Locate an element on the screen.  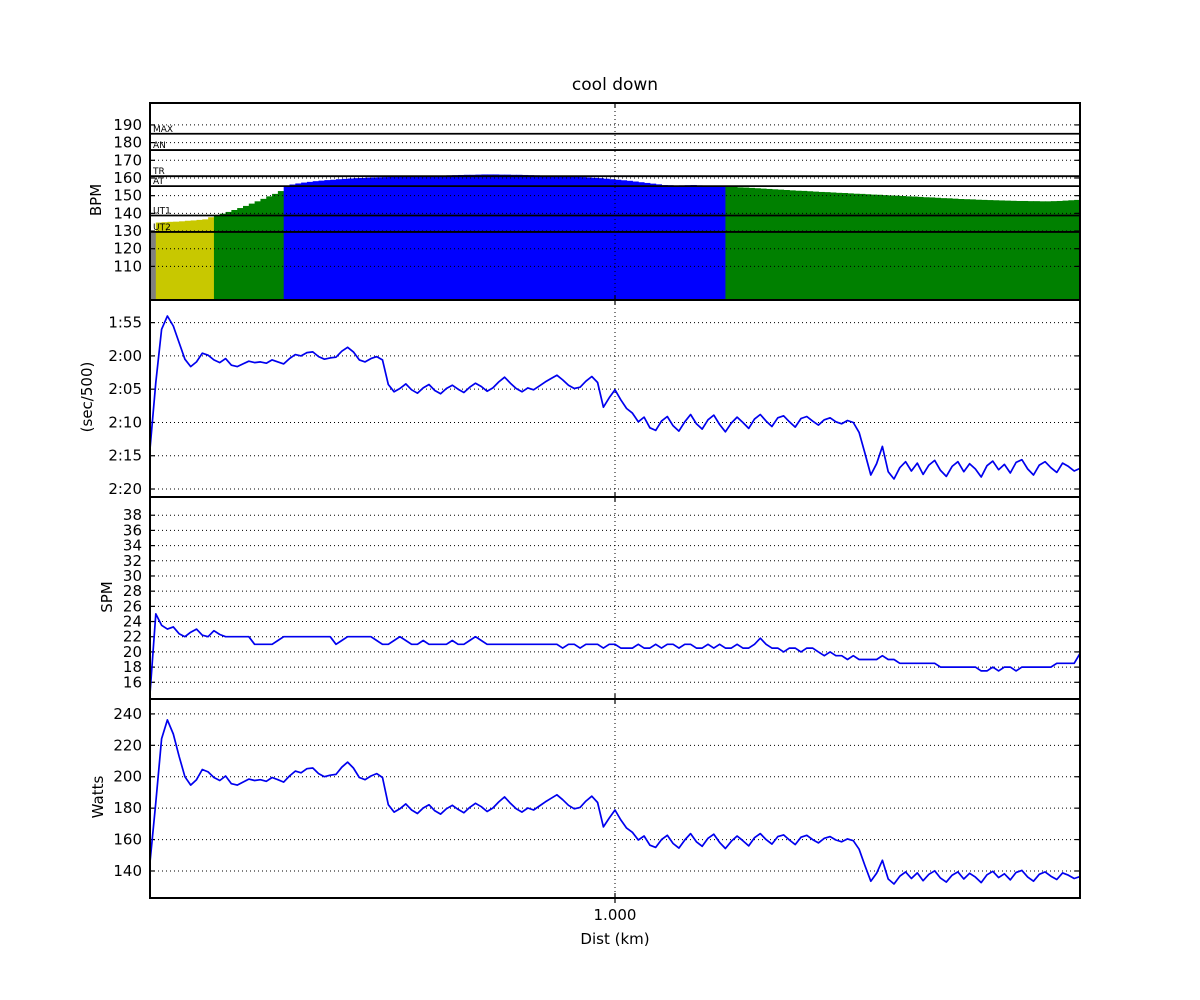
y-tick-label: 110 is located at coordinates (127, 266).